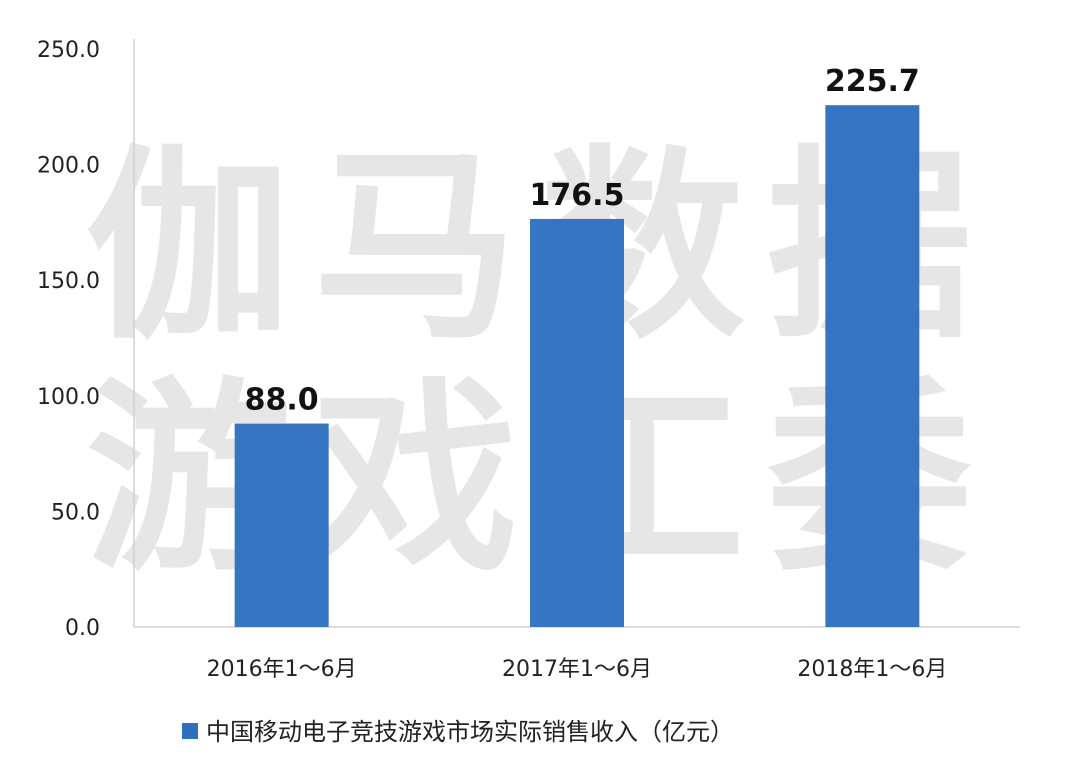 This screenshot has width=1080, height=783. What do you see at coordinates (68, 50) in the screenshot?
I see `y-tick-label: 250.0` at bounding box center [68, 50].